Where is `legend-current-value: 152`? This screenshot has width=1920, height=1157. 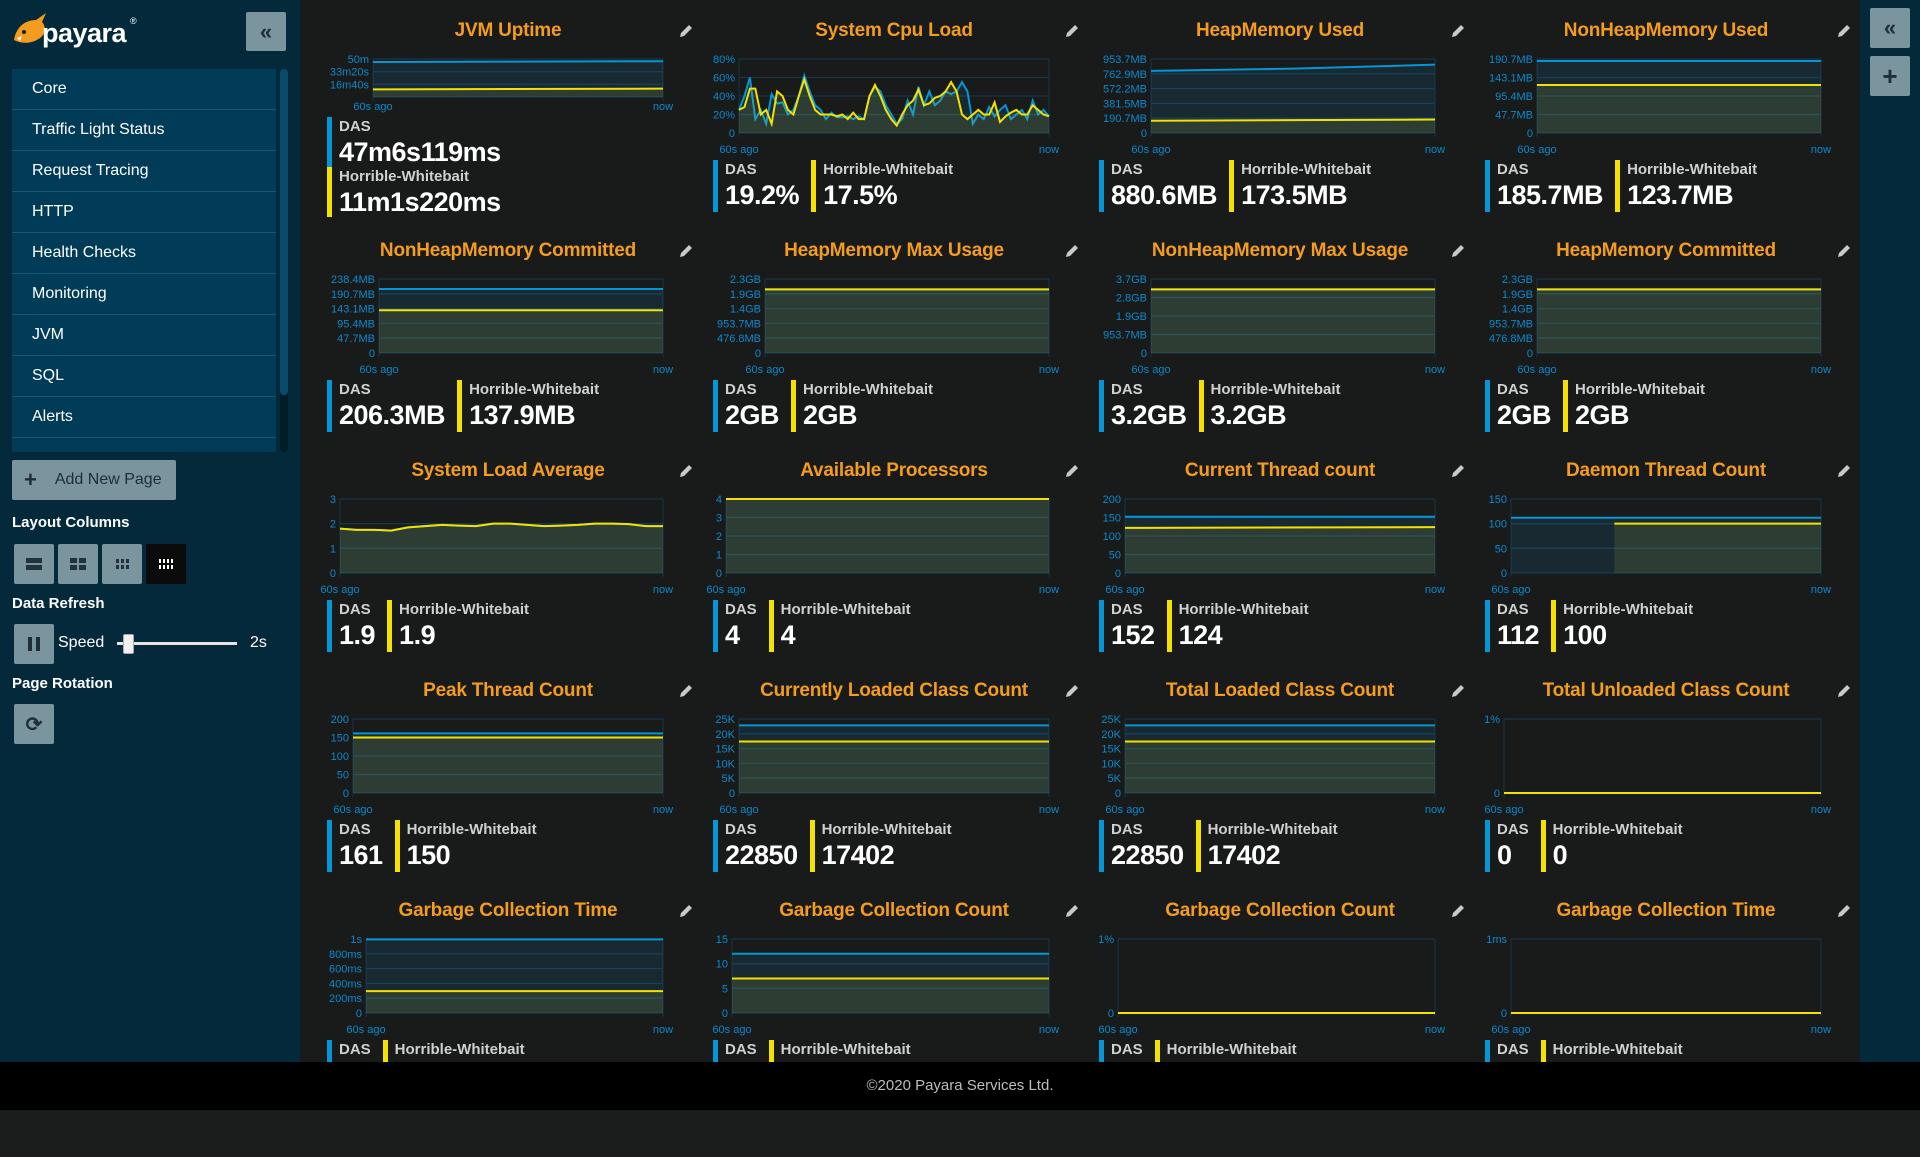
legend-current-value: 152 is located at coordinates (1133, 635).